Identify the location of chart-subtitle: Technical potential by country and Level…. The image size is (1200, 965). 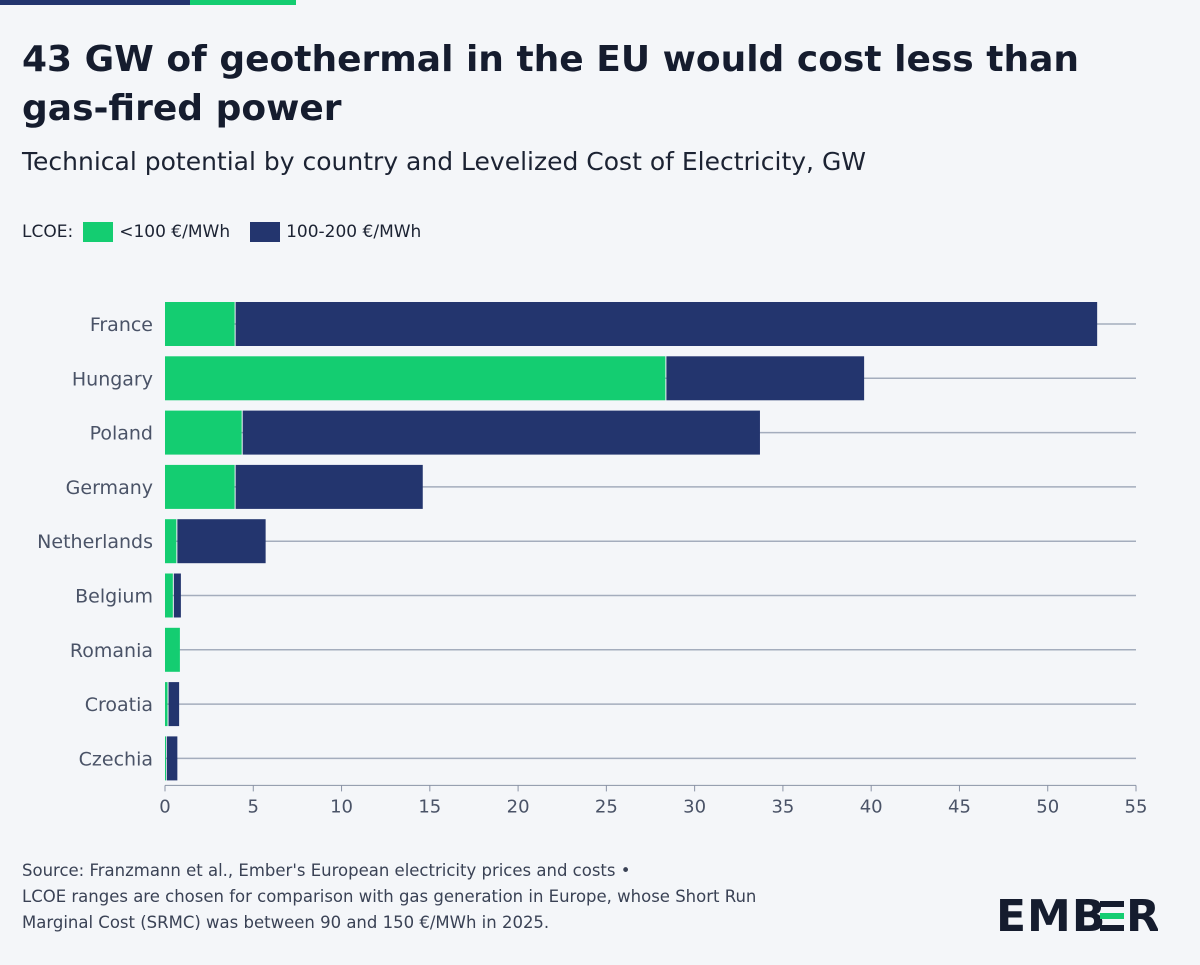
(444, 161).